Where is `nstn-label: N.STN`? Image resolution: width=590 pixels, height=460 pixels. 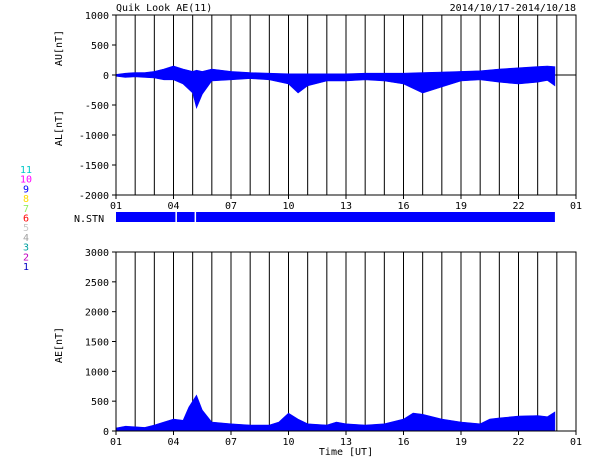 nstn-label: N.STN is located at coordinates (89, 219).